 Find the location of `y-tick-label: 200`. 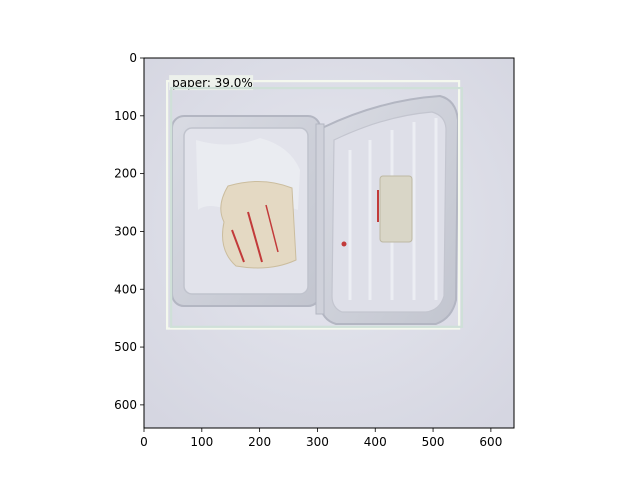

y-tick-label: 200 is located at coordinates (125, 174).